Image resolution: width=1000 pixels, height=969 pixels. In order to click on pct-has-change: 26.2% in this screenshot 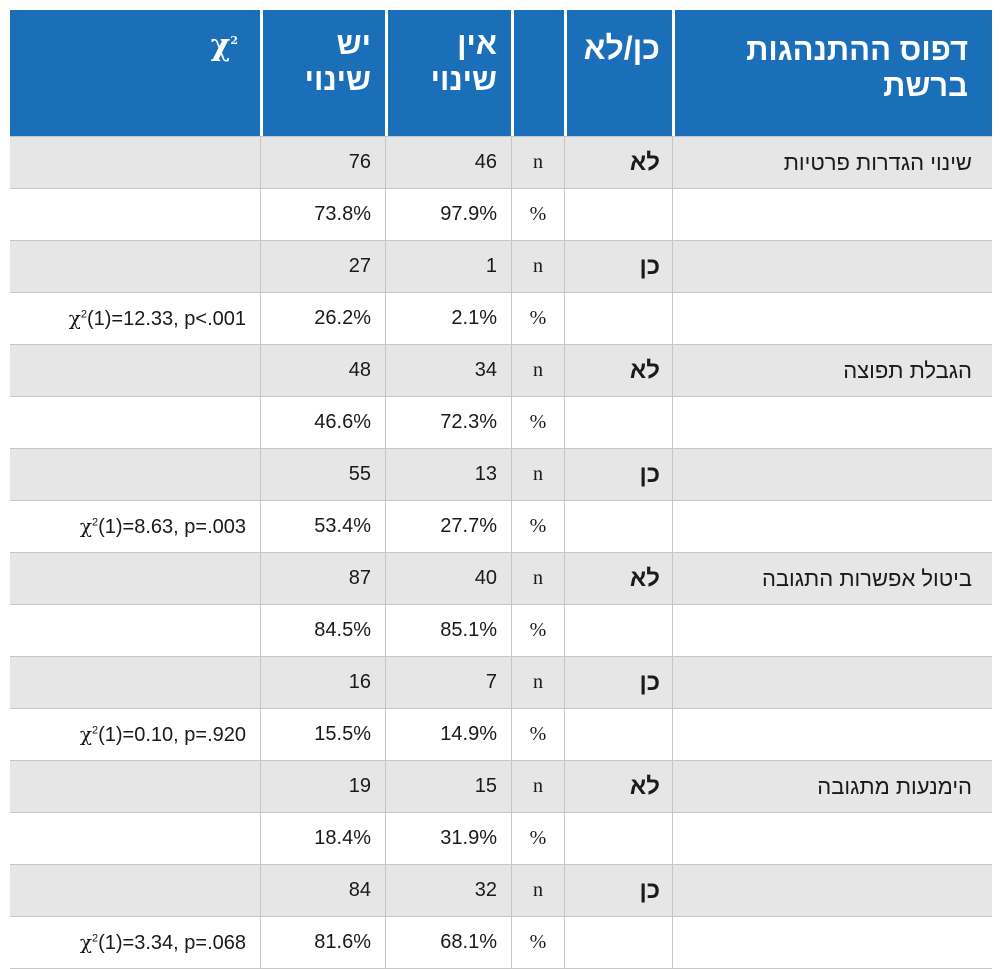, I will do `click(322, 318)`.